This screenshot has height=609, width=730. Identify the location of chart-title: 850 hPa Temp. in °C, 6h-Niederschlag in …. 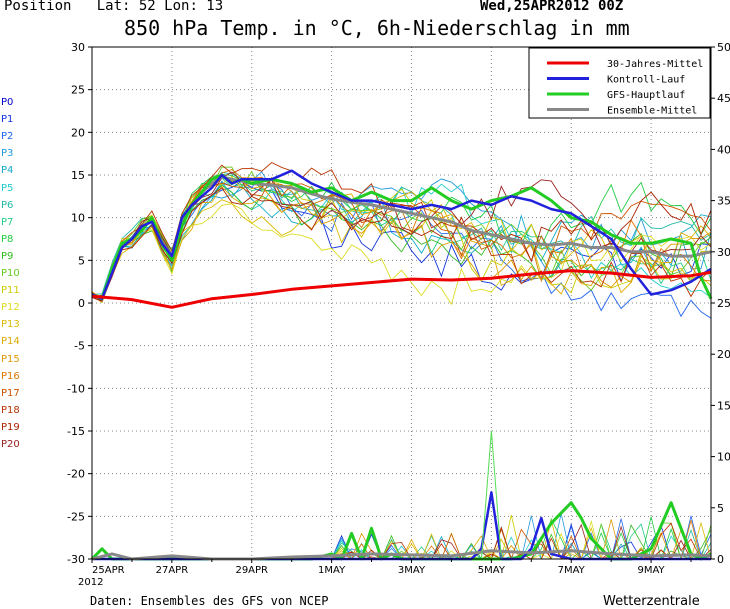
(377, 28).